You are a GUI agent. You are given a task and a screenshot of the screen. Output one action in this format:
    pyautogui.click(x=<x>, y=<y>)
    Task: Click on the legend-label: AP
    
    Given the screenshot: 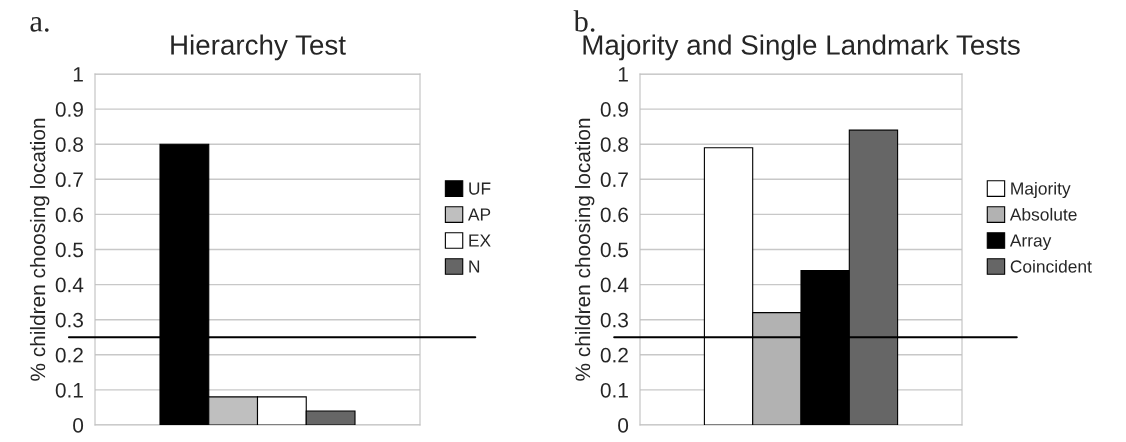 What is the action you would take?
    pyautogui.click(x=479, y=214)
    